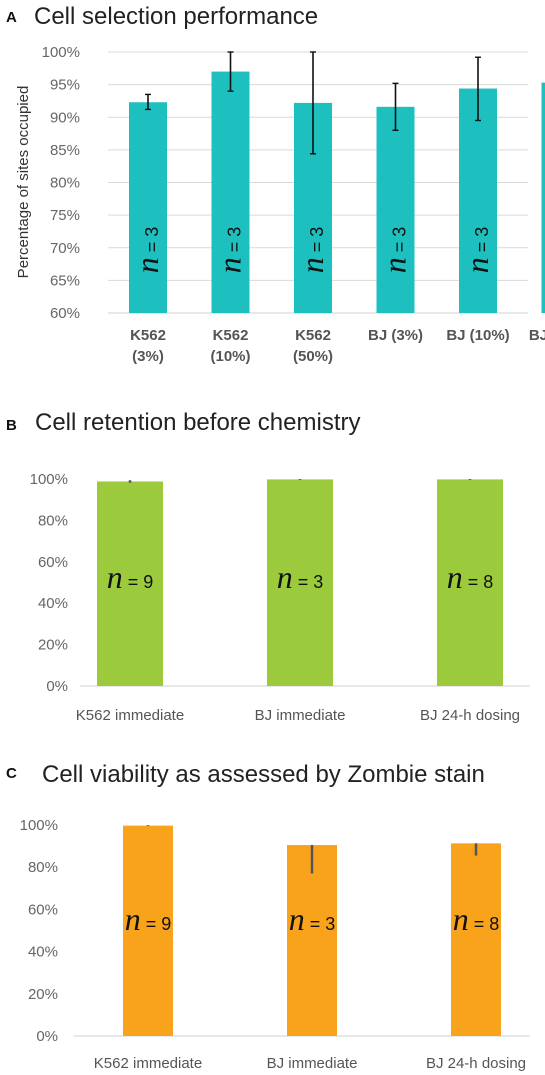  Describe the element at coordinates (148, 356) in the screenshot. I see `x-category-label: (3%)` at that location.